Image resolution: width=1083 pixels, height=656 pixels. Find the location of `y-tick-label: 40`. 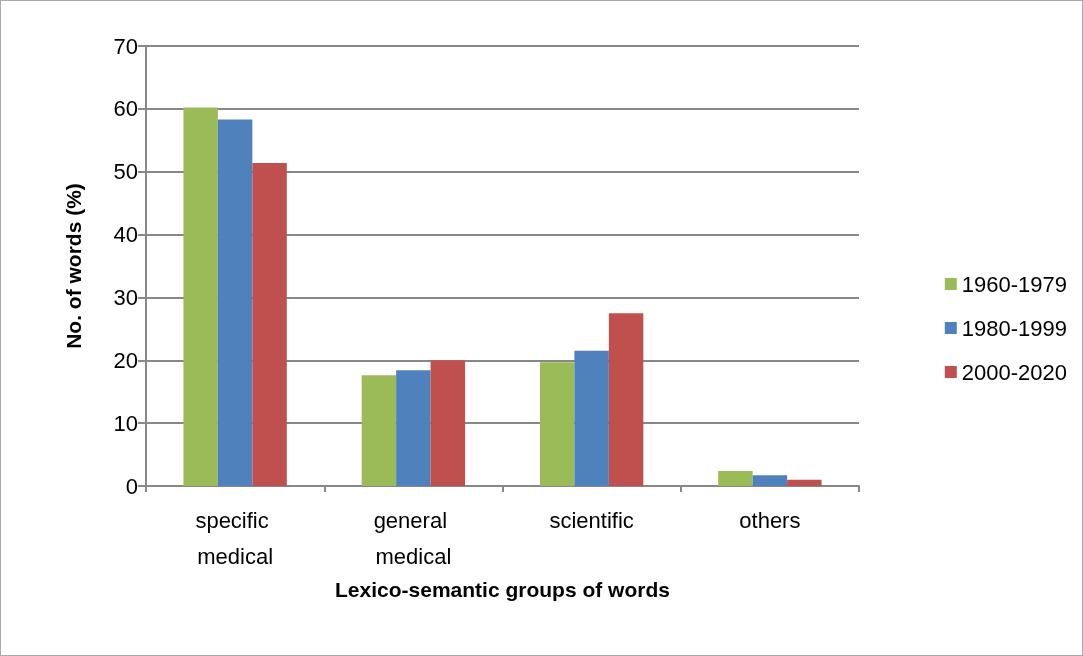

y-tick-label: 40 is located at coordinates (125, 235).